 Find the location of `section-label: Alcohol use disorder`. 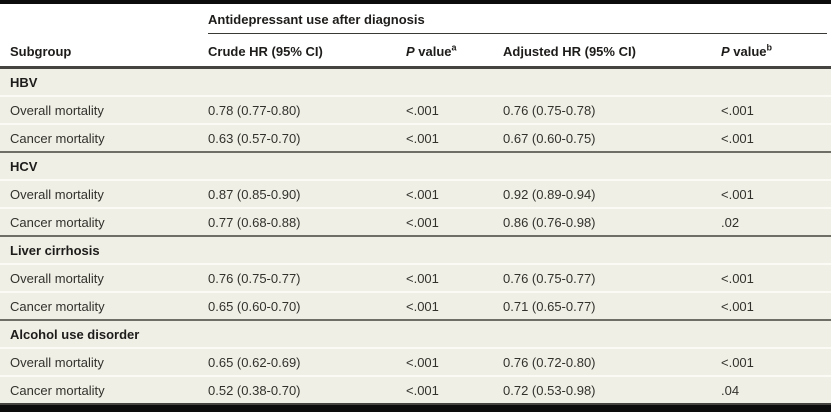

section-label: Alcohol use disorder is located at coordinates (415, 333).